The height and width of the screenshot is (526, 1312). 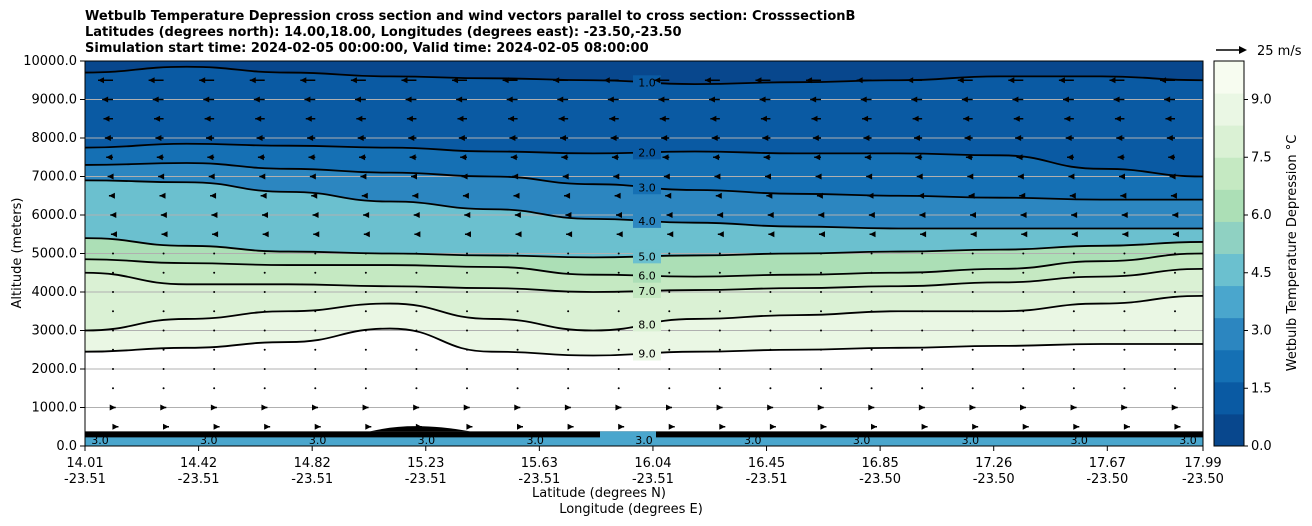 What do you see at coordinates (1261, 215) in the screenshot?
I see `colorbar-tick-label-4: 6.0` at bounding box center [1261, 215].